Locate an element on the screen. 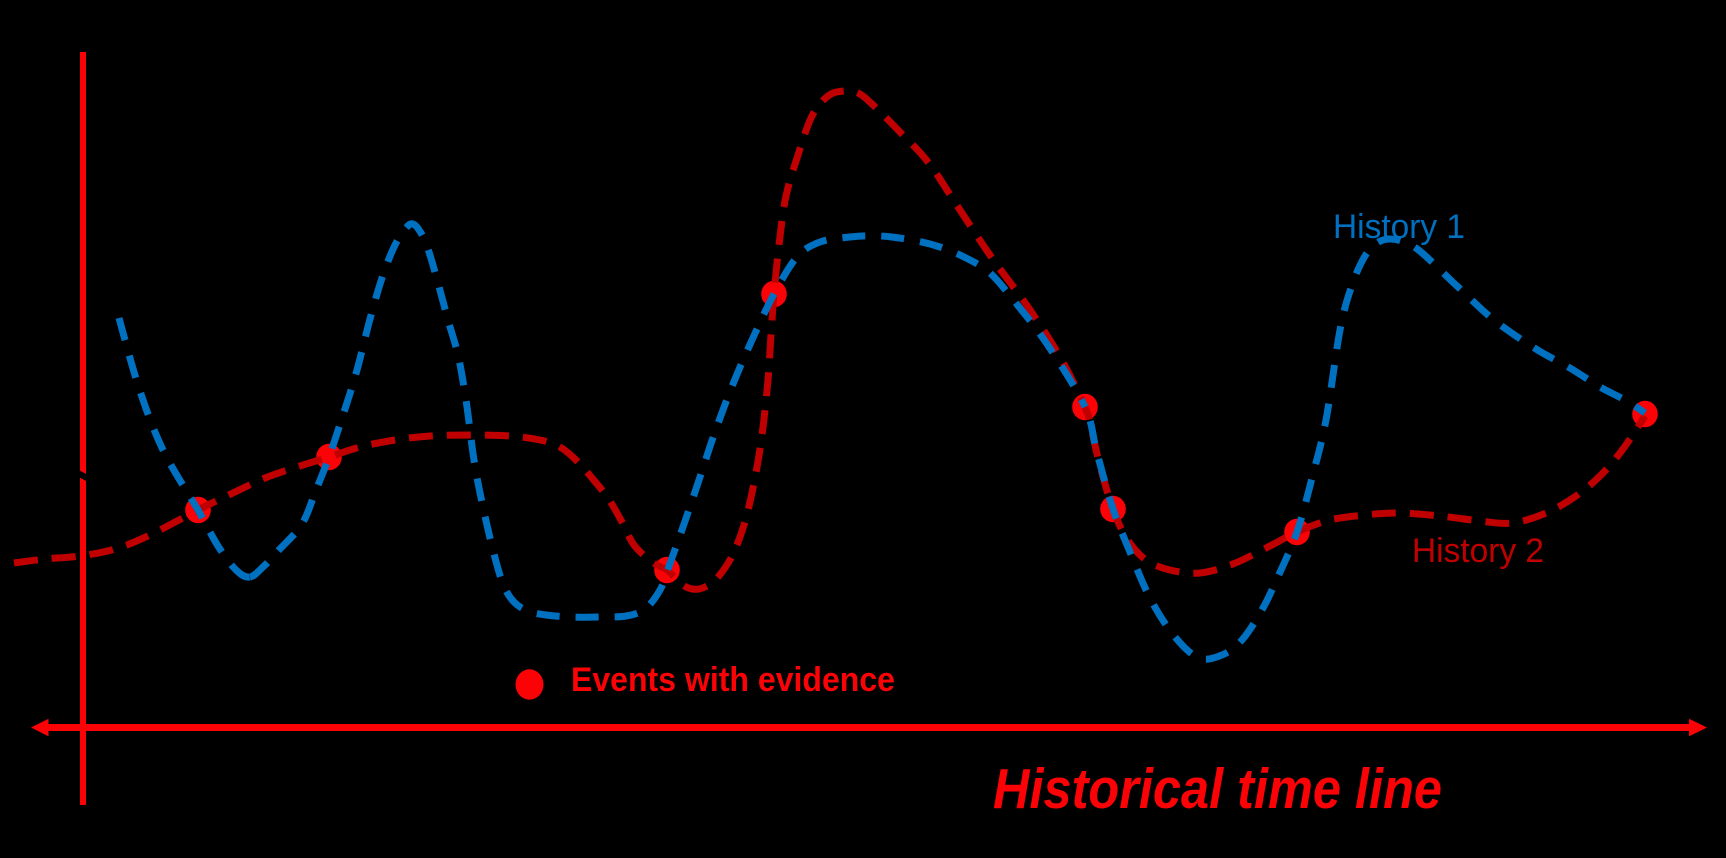 The width and height of the screenshot is (1726, 858). svg-text: History 2 is located at coordinates (1478, 551).